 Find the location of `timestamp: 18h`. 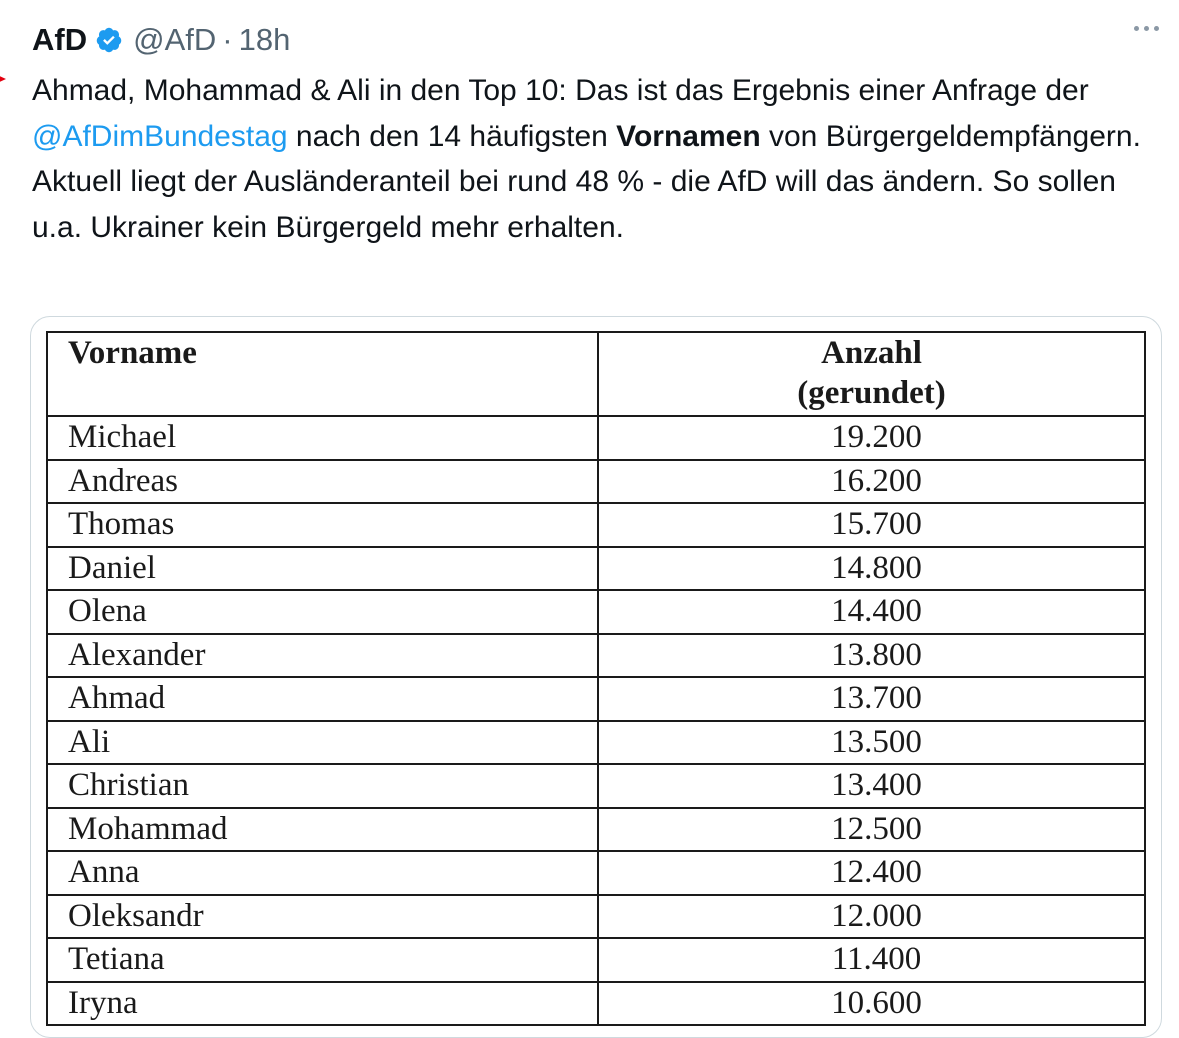

timestamp: 18h is located at coordinates (264, 39).